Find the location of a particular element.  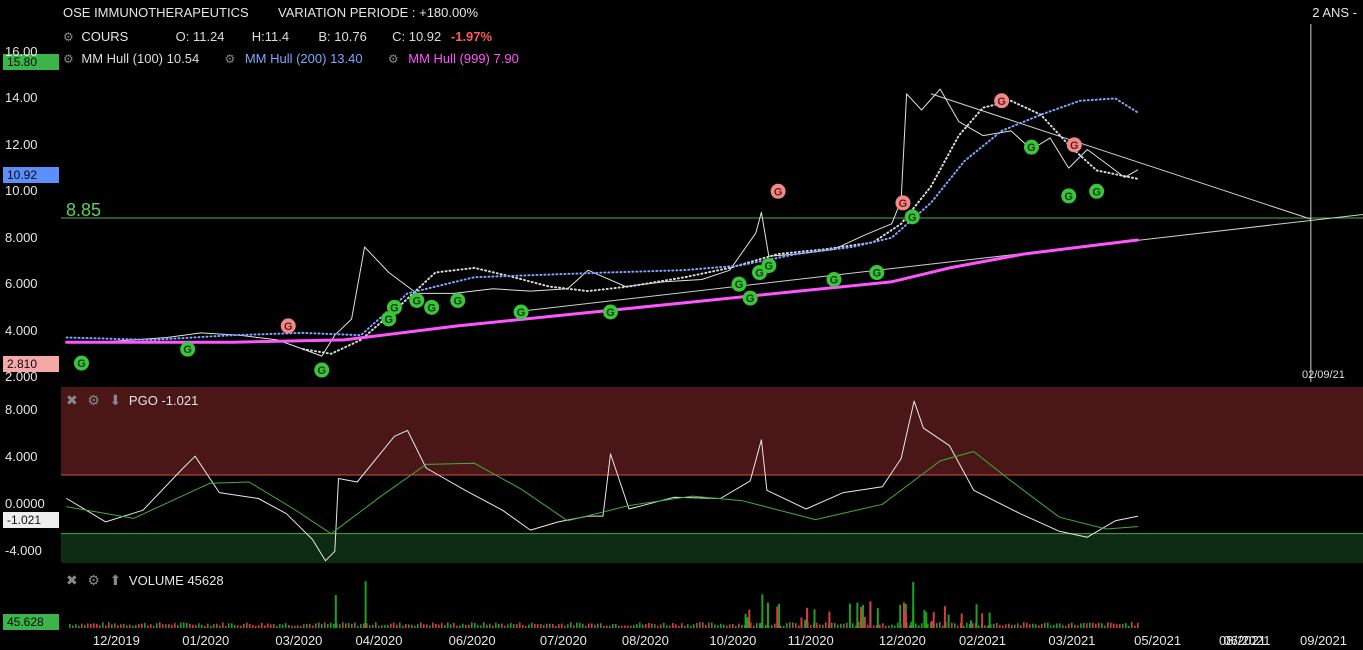

arrow-down-icon: ⬇ is located at coordinates (115, 400).